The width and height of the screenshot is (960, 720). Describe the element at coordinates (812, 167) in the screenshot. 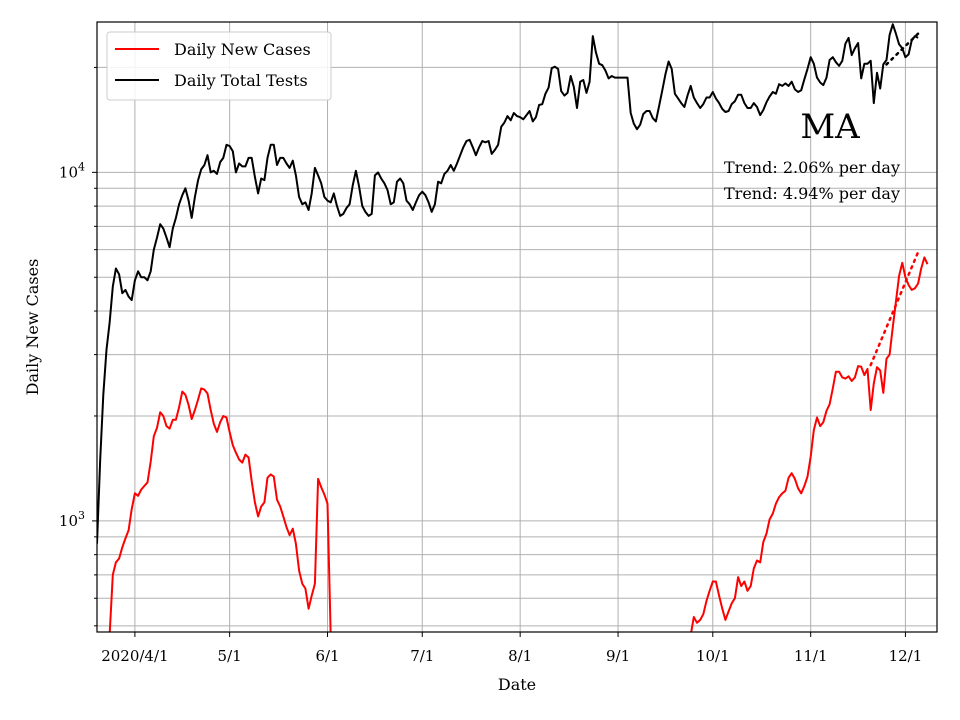

I see `trend-text-tests: Trend: 2.06% per day` at that location.